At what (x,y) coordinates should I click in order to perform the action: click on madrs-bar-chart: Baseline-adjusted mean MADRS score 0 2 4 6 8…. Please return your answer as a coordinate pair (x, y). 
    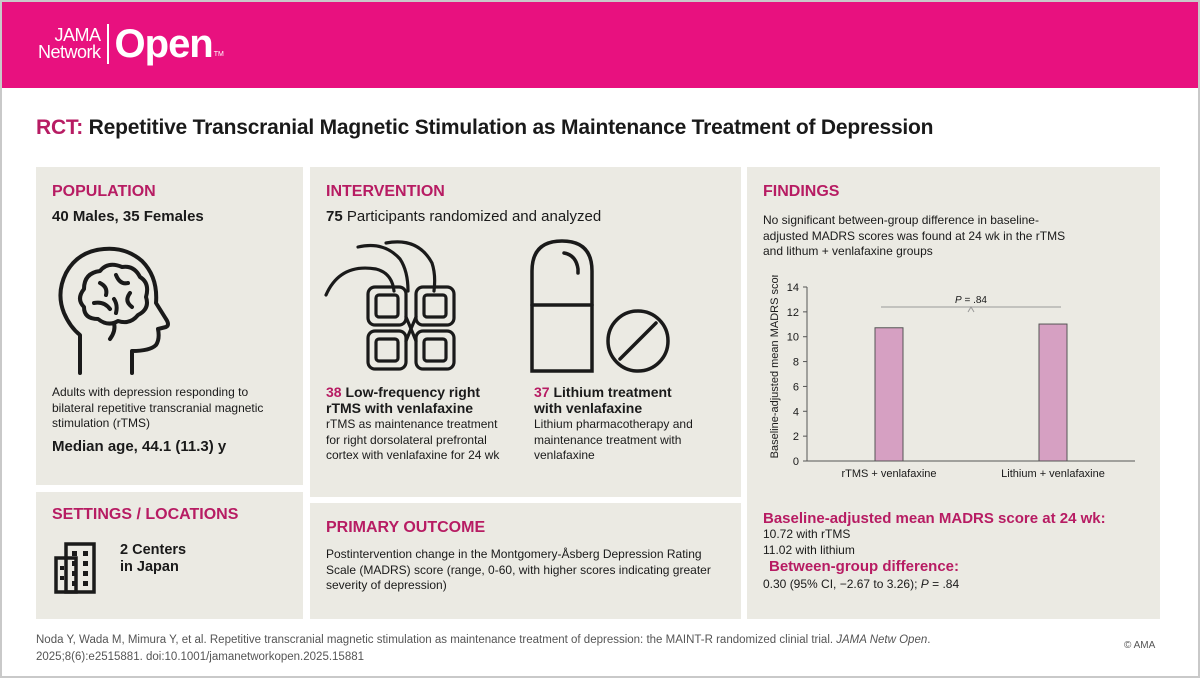
    Looking at the image, I should click on (952, 377).